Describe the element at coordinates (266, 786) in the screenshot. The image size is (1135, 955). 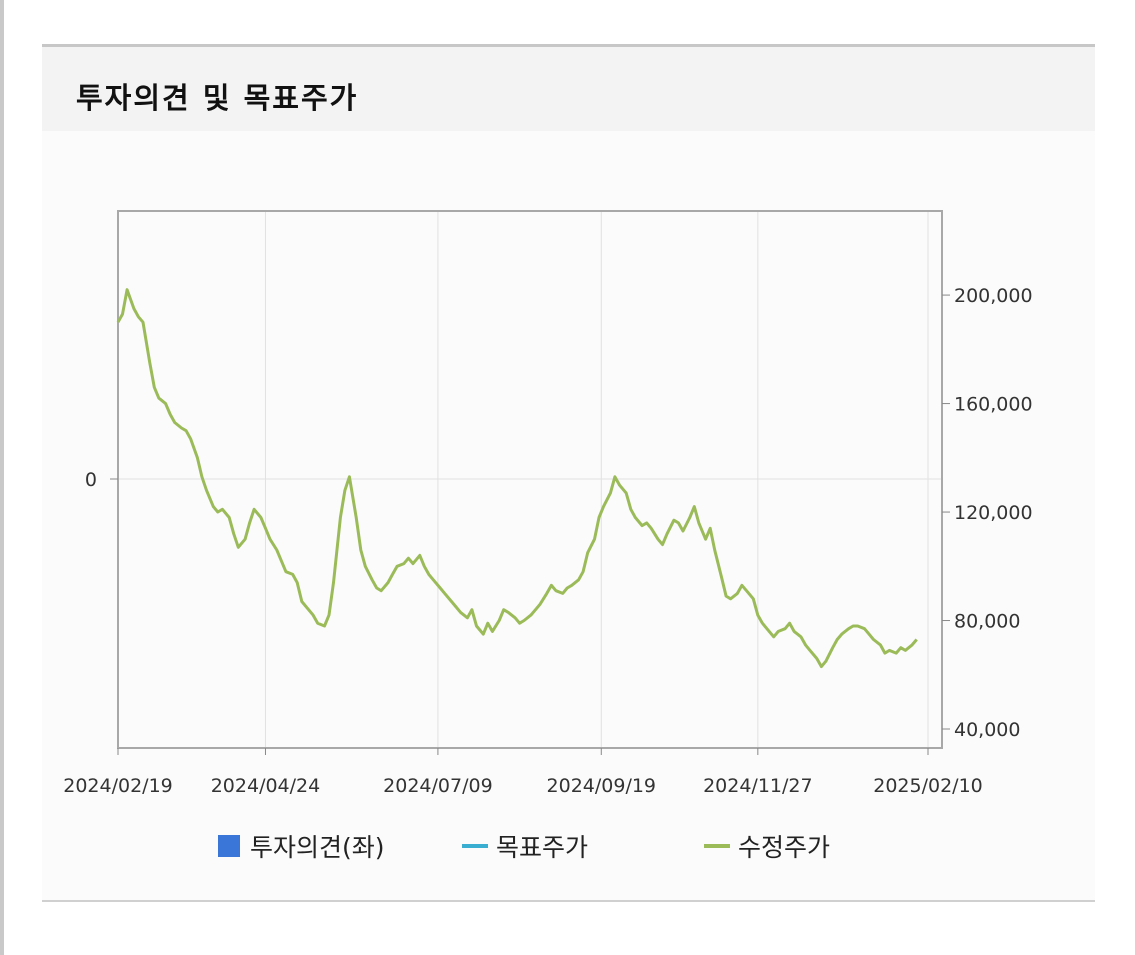
I see `x-tick-label: 2024/04/24` at that location.